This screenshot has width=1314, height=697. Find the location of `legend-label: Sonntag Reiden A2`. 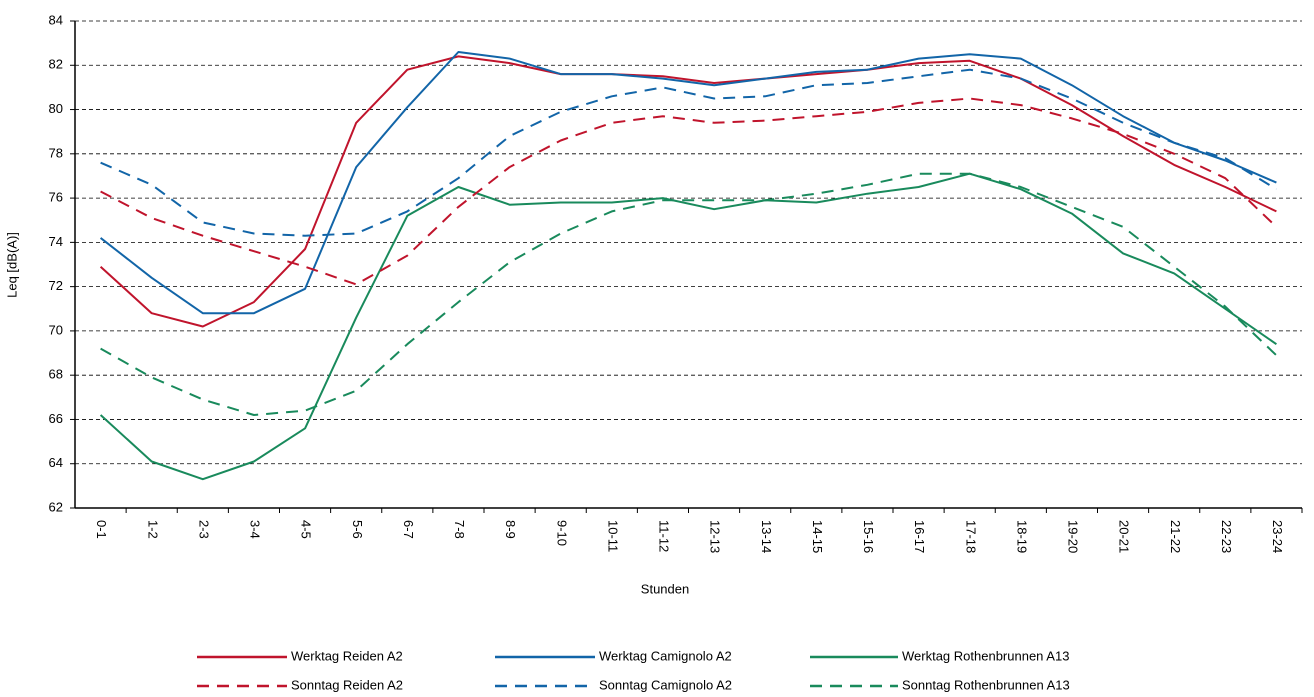

legend-label: Sonntag Reiden A2 is located at coordinates (347, 684).